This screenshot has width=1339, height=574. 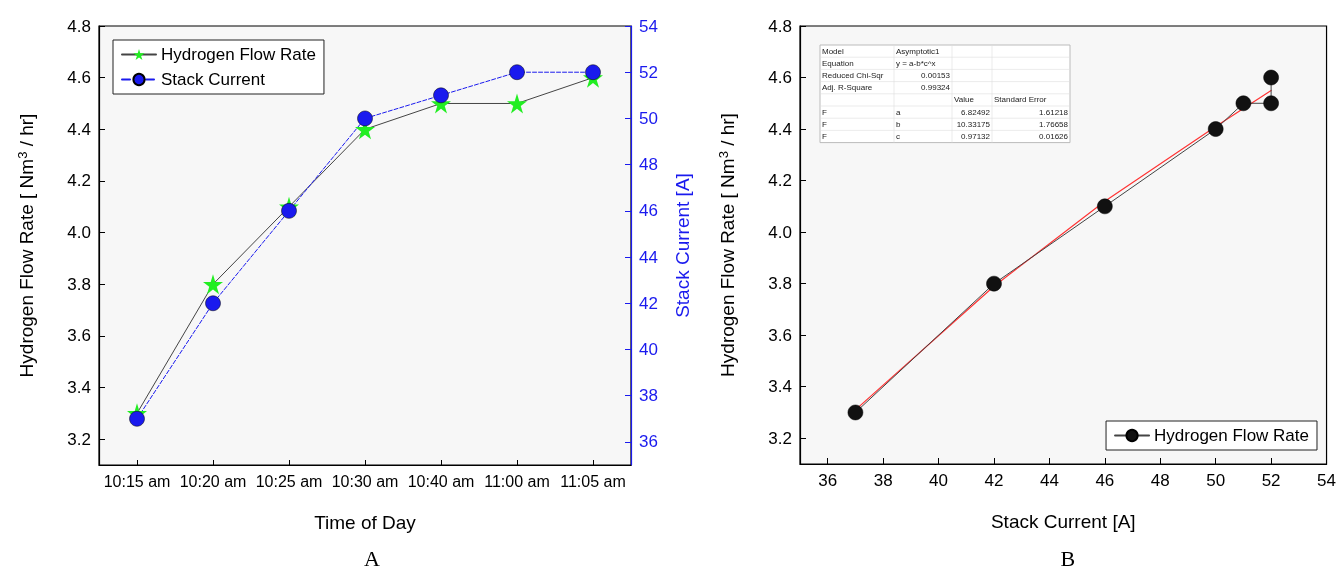 What do you see at coordinates (365, 522) in the screenshot?
I see `x-axis-title: Time of Day` at bounding box center [365, 522].